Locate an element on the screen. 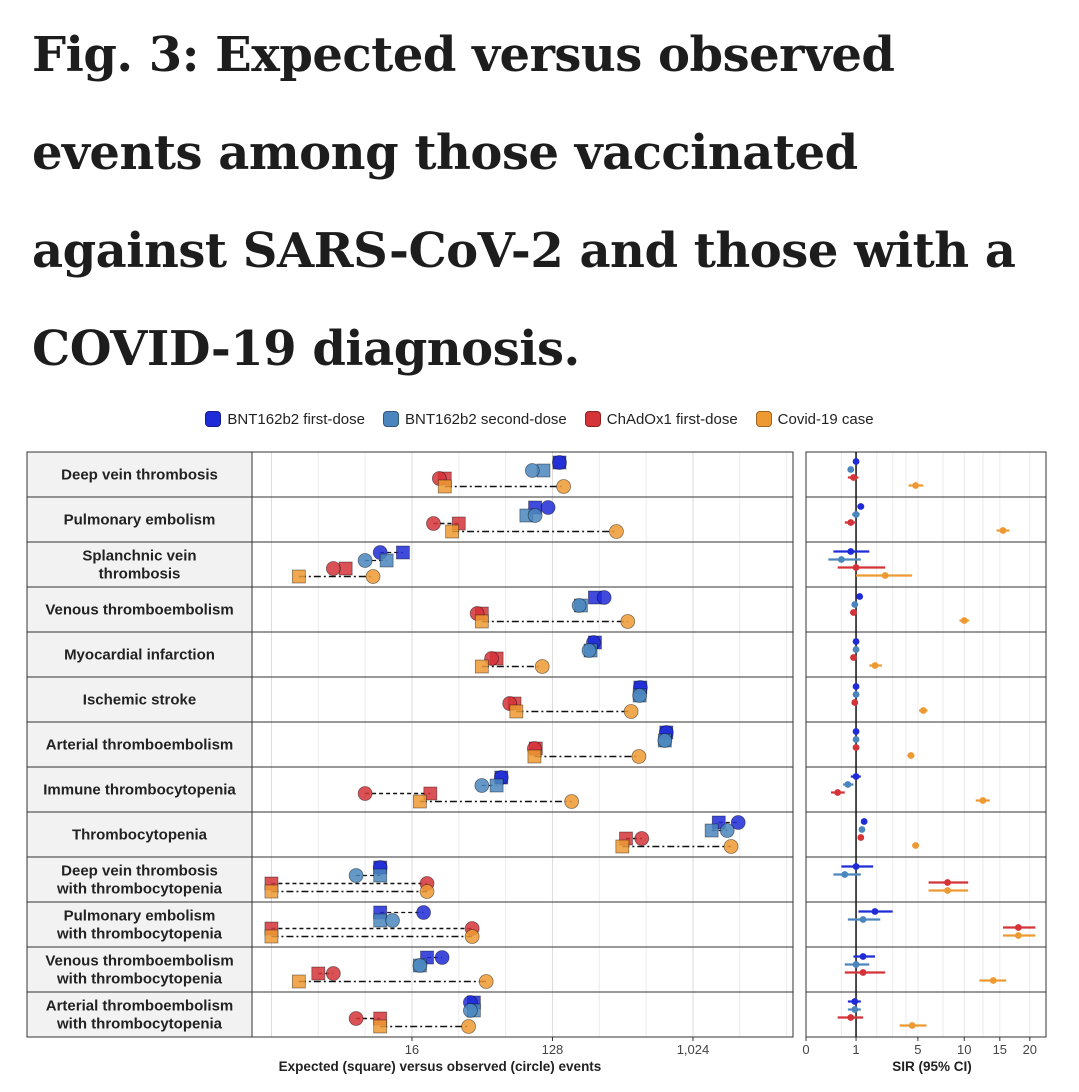 Image resolution: width=1079 pixels, height=1092 pixels. legend-item-bnt-first: BNT162b2 first-dose is located at coordinates (285, 419).